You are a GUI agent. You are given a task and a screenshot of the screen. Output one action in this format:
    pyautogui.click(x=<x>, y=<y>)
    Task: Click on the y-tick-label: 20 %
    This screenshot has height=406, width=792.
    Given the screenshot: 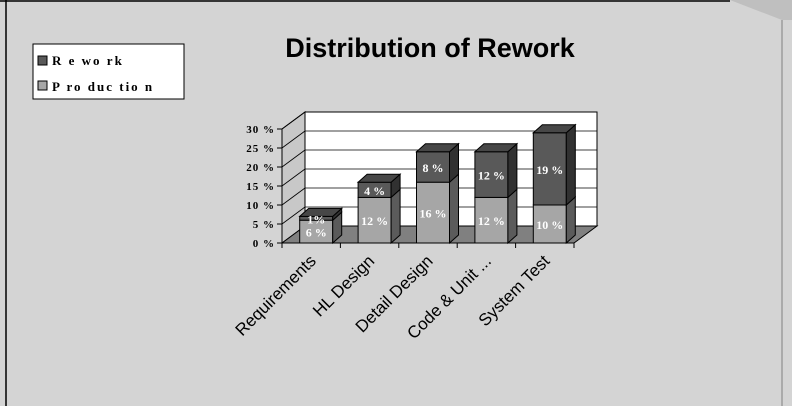 What is the action you would take?
    pyautogui.click(x=260, y=168)
    